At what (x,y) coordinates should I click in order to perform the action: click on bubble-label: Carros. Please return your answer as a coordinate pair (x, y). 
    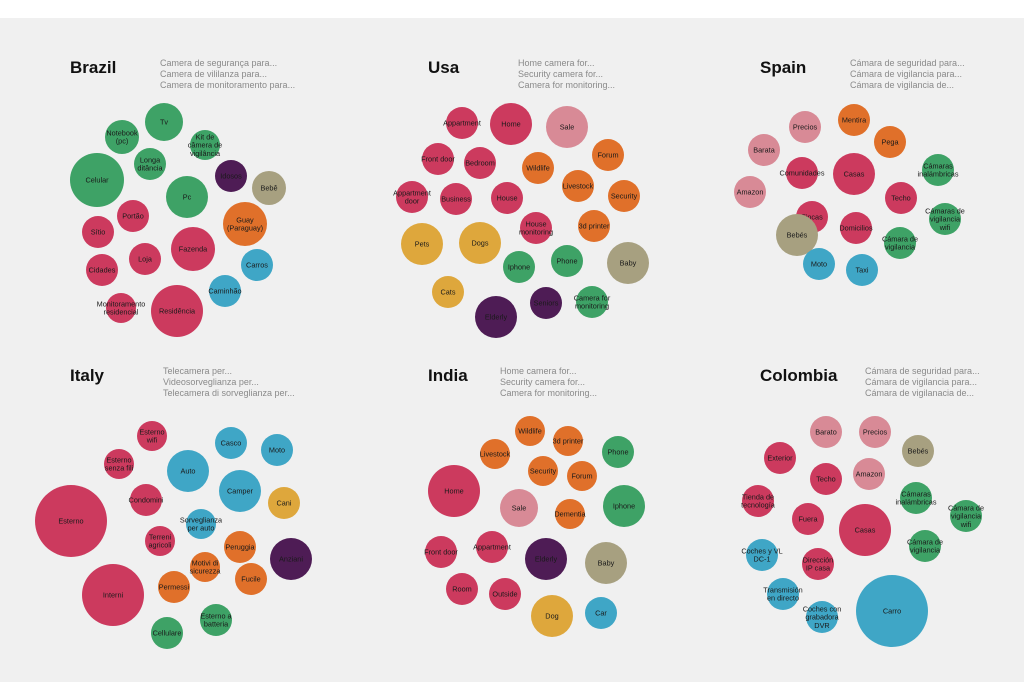
    Looking at the image, I should click on (257, 265).